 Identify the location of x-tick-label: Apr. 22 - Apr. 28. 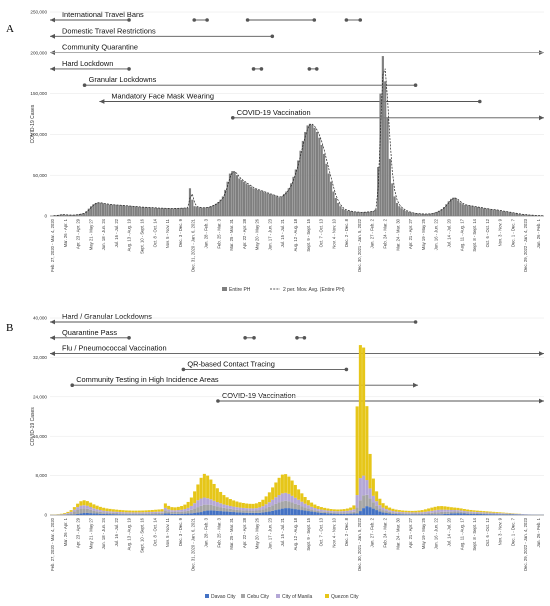
(244, 532).